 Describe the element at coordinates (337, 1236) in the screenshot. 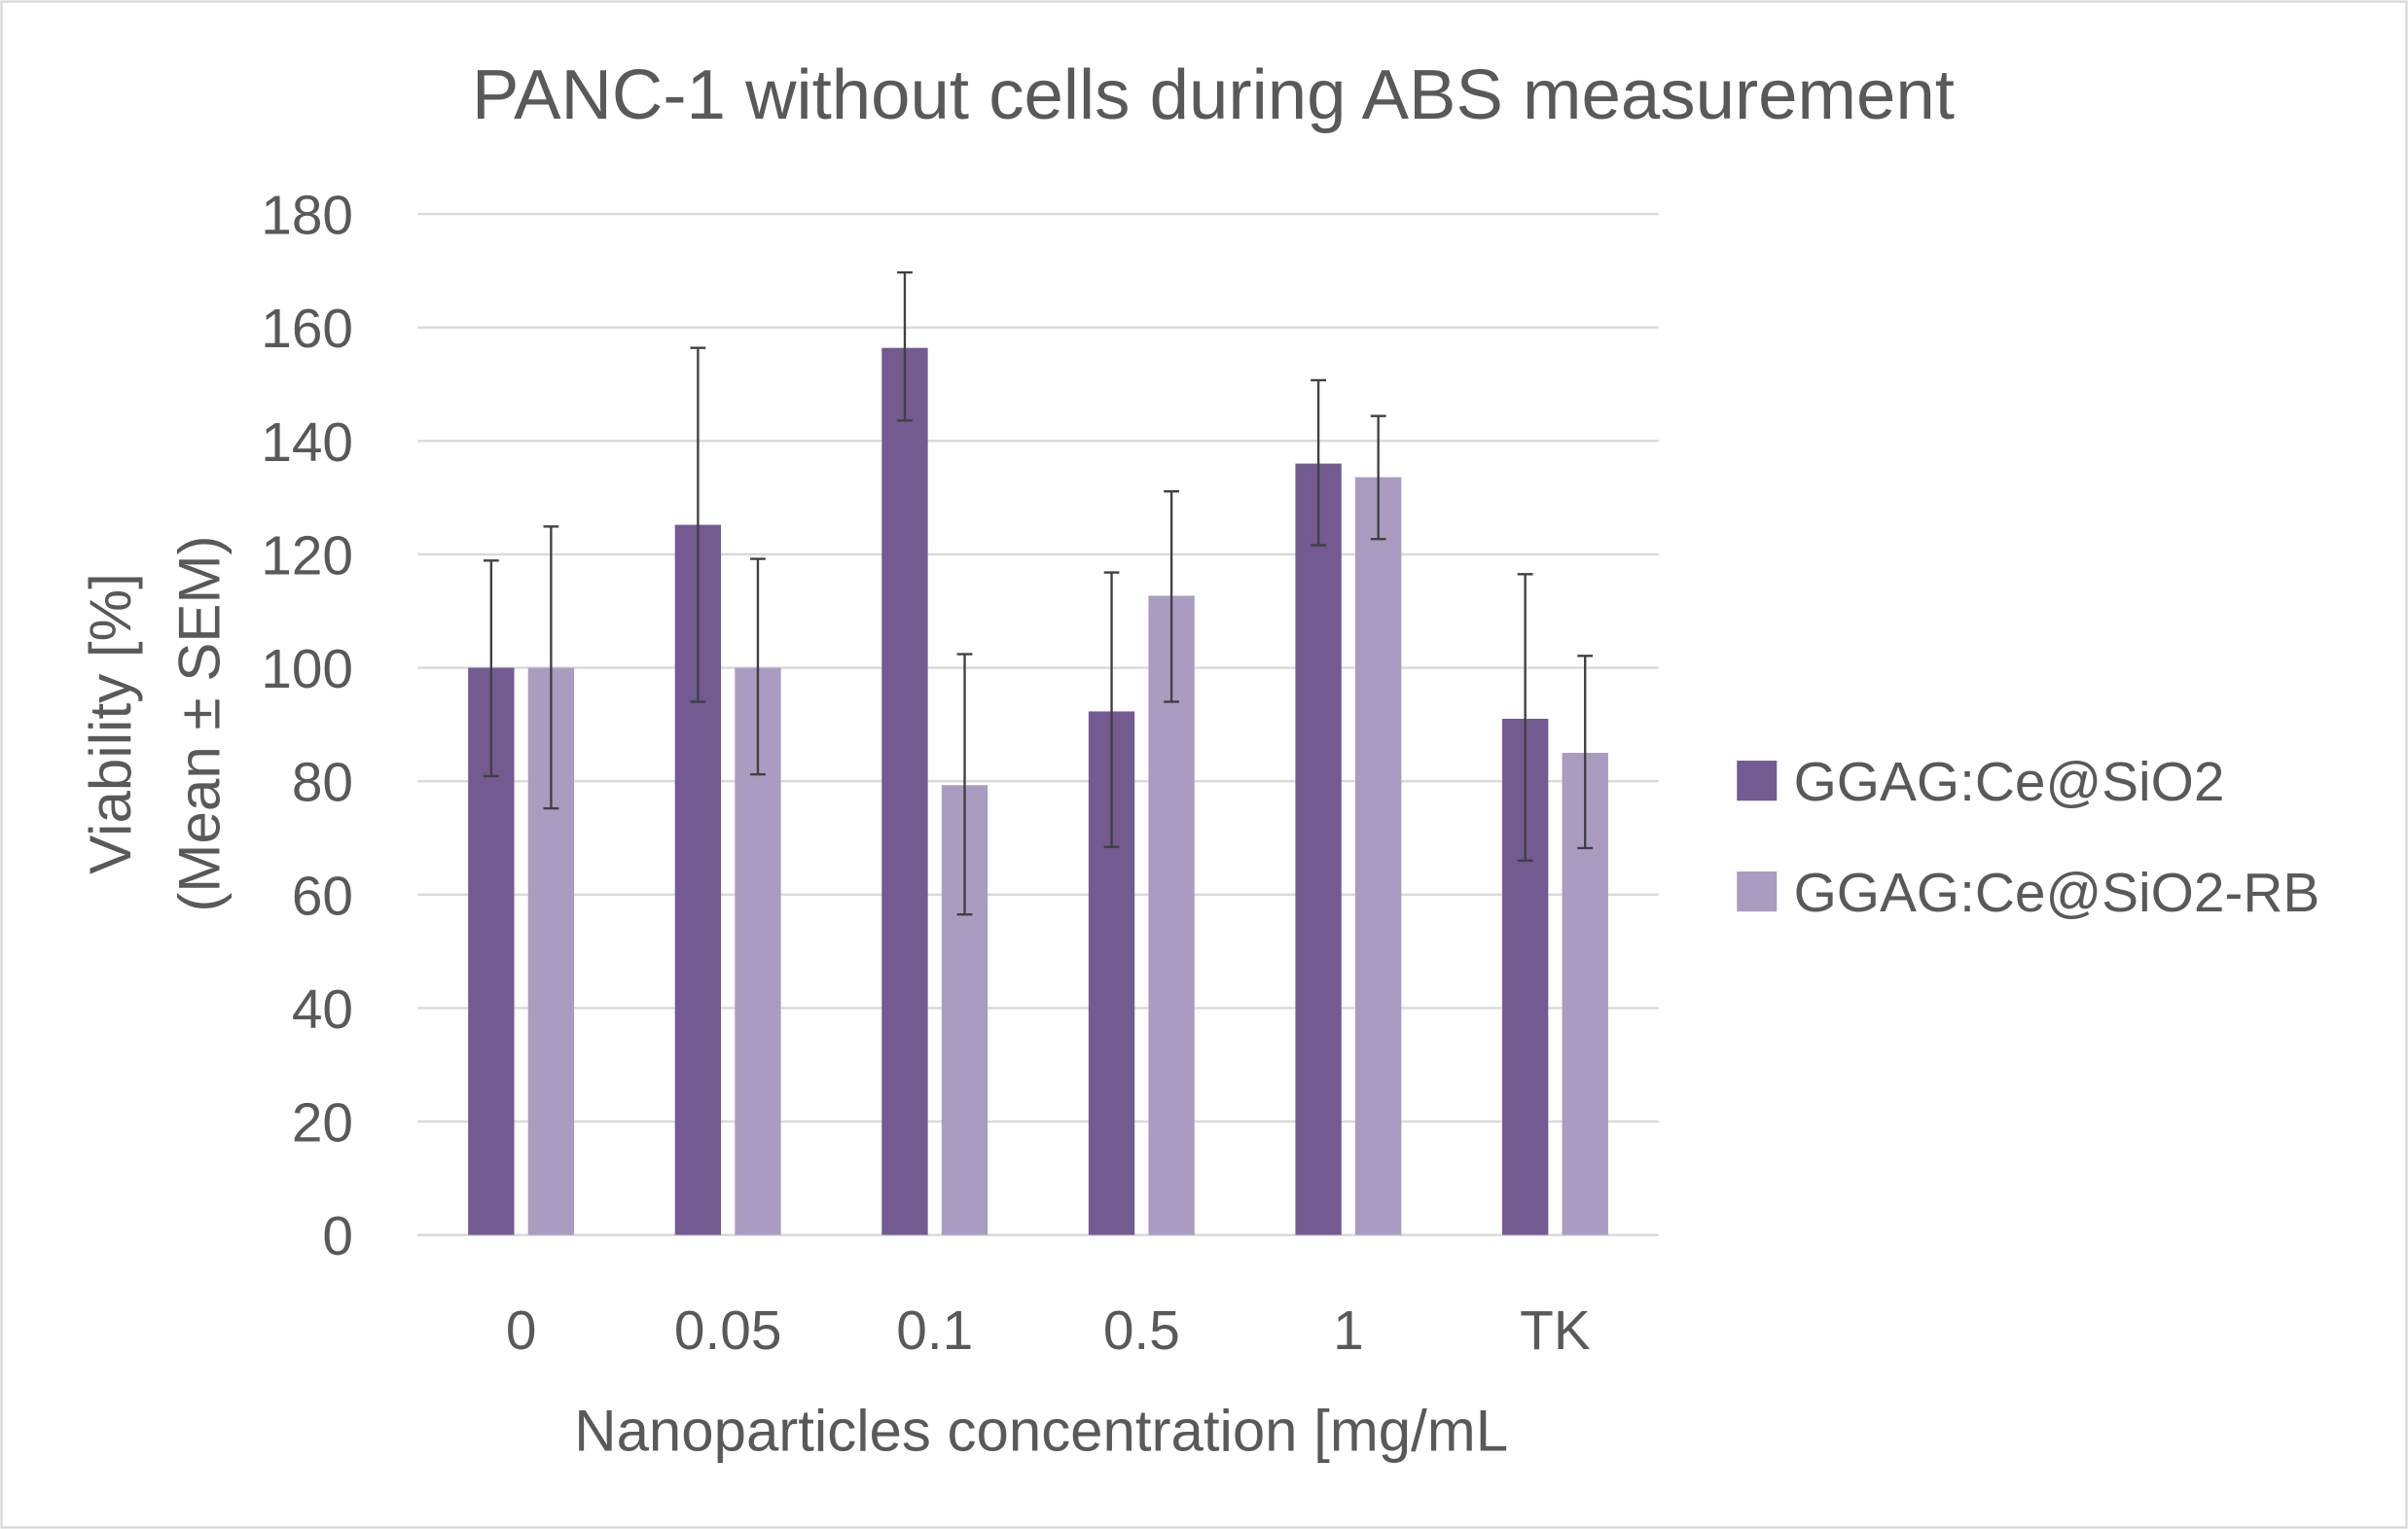

I see `y-tick-label: 0` at that location.